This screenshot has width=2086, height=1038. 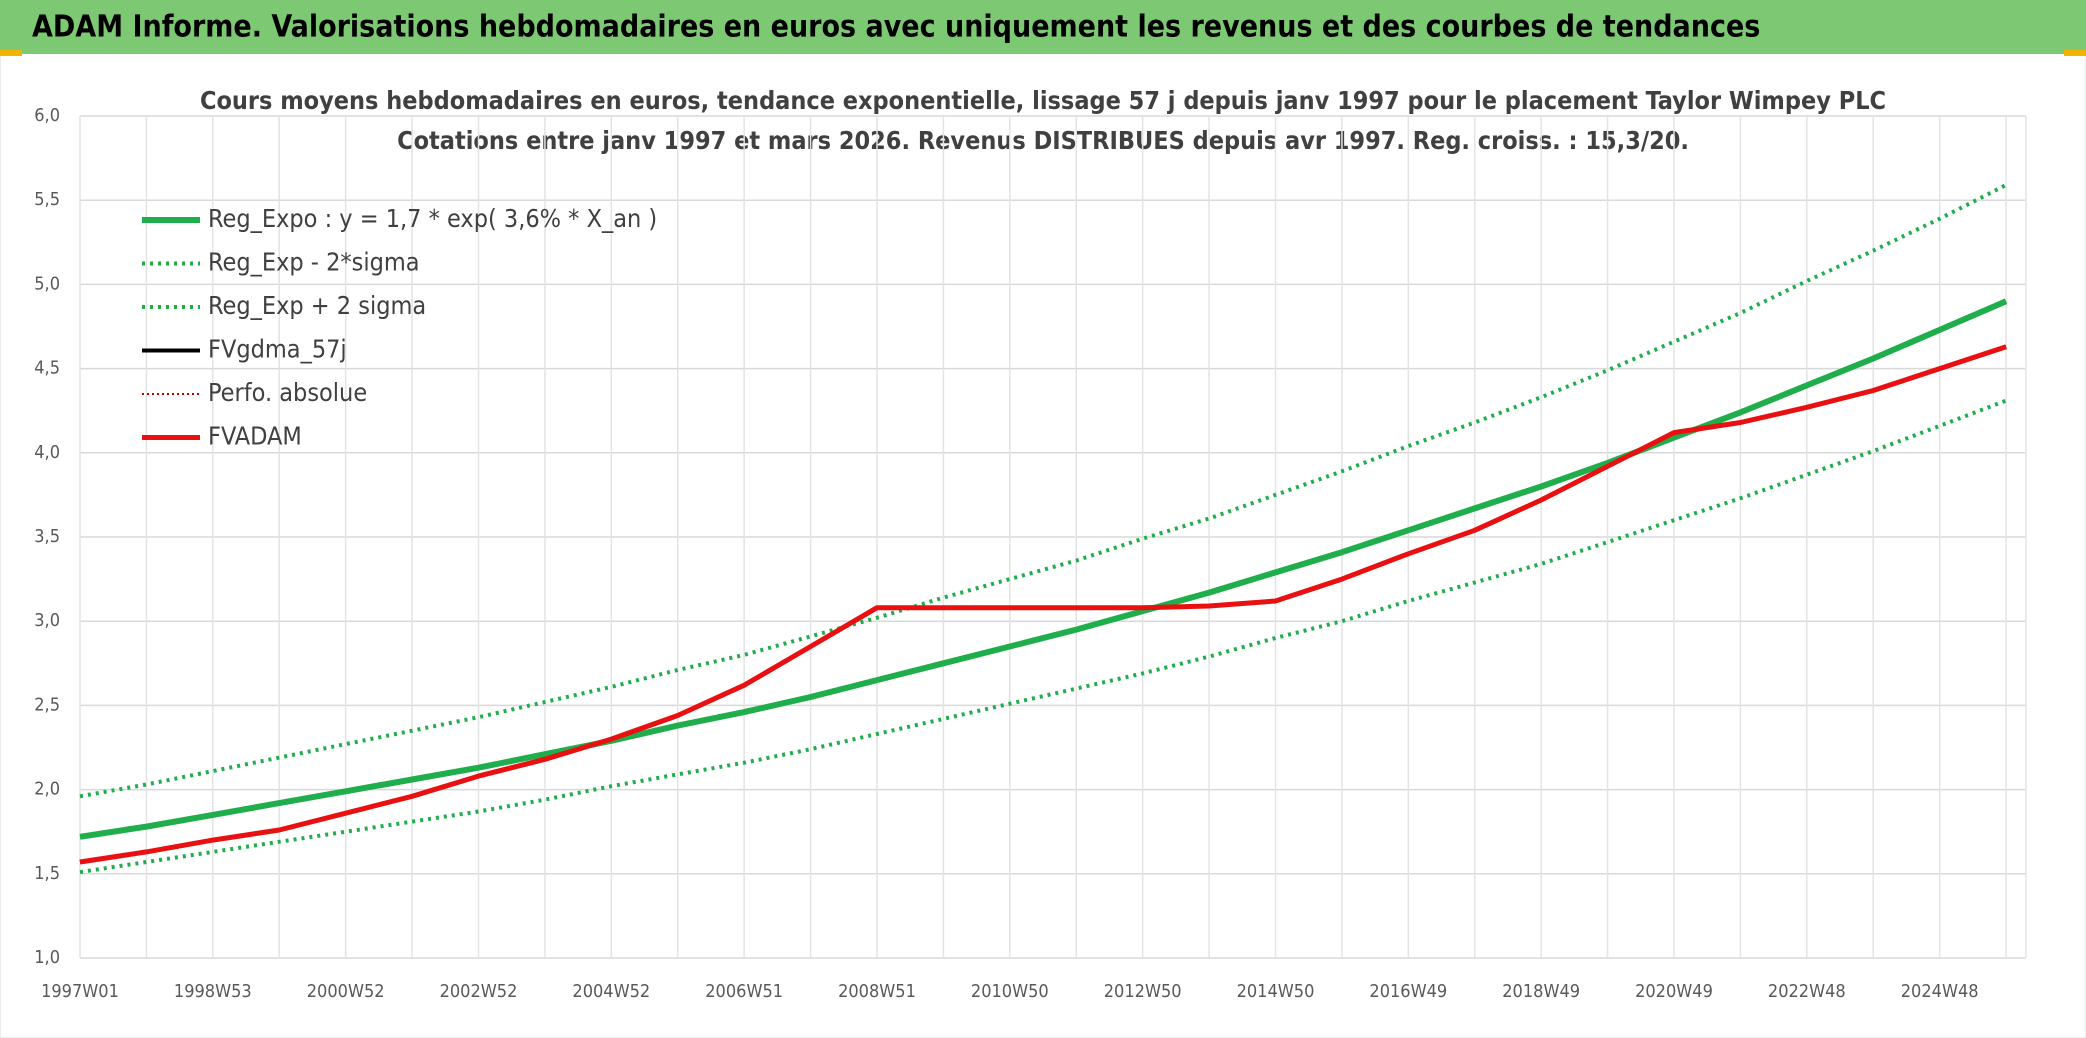 I want to click on x-tick-label: 2002W52, so click(x=479, y=991).